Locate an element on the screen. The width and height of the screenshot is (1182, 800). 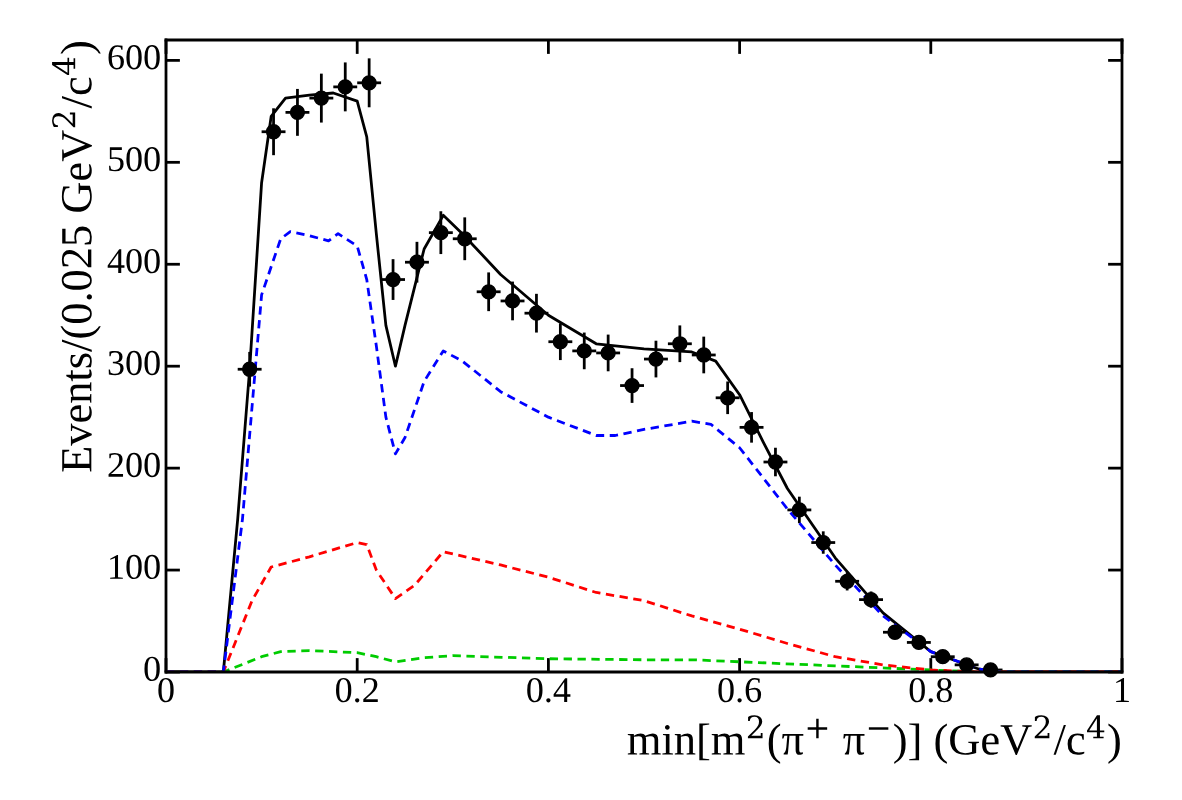
y-tick-label: 0 is located at coordinates (152, 669).